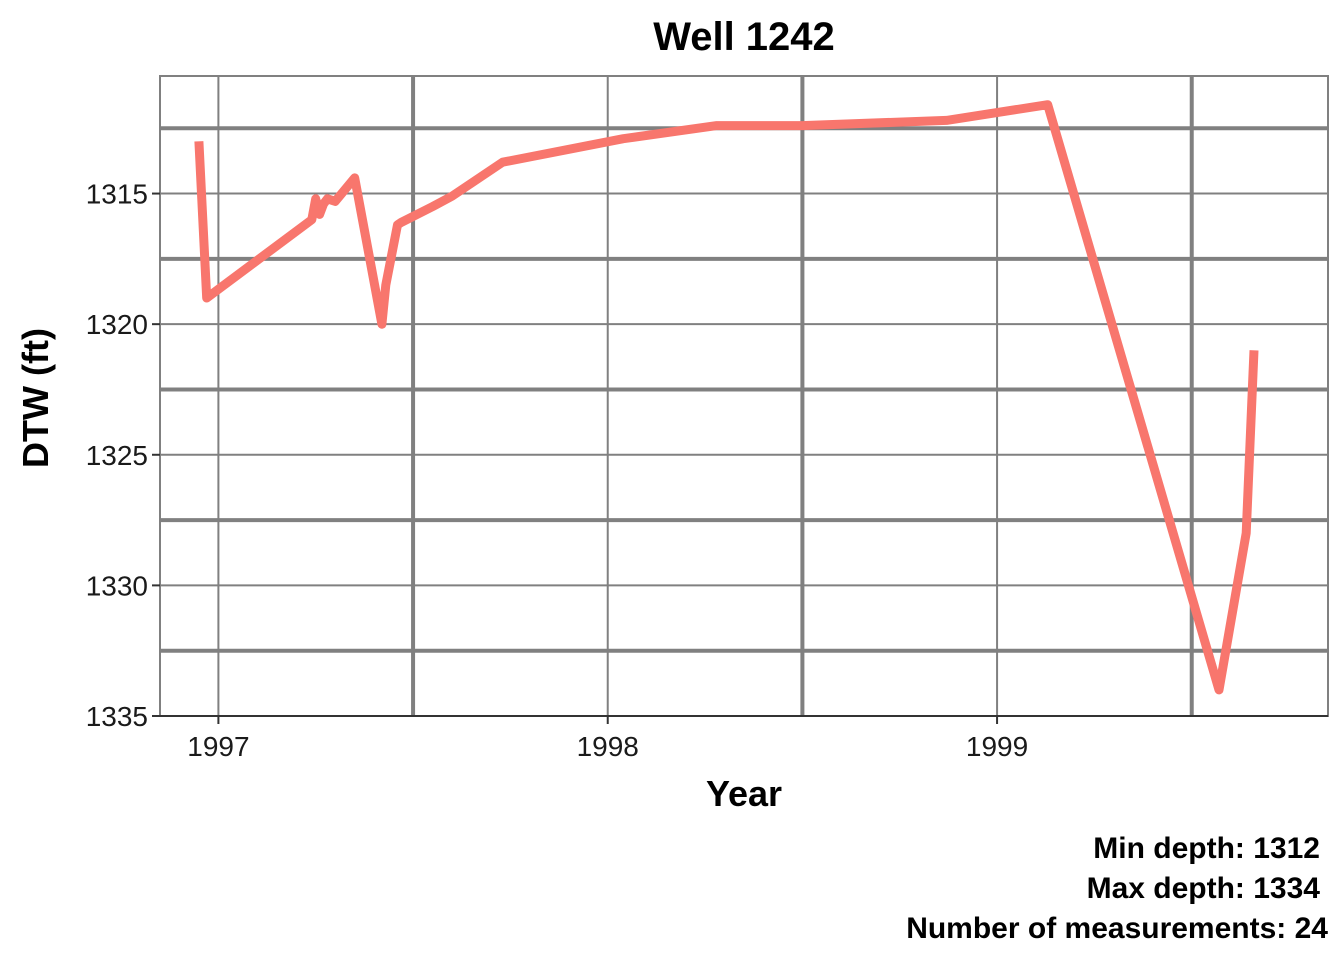 Image resolution: width=1344 pixels, height=960 pixels. Describe the element at coordinates (35, 398) in the screenshot. I see `y-axis-title: DTW (ft)` at that location.